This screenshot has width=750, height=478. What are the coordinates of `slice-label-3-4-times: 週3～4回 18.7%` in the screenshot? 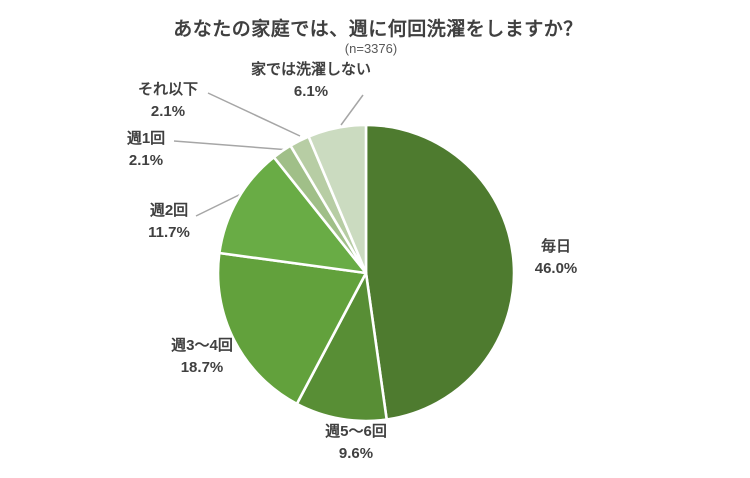 It's located at (202, 357).